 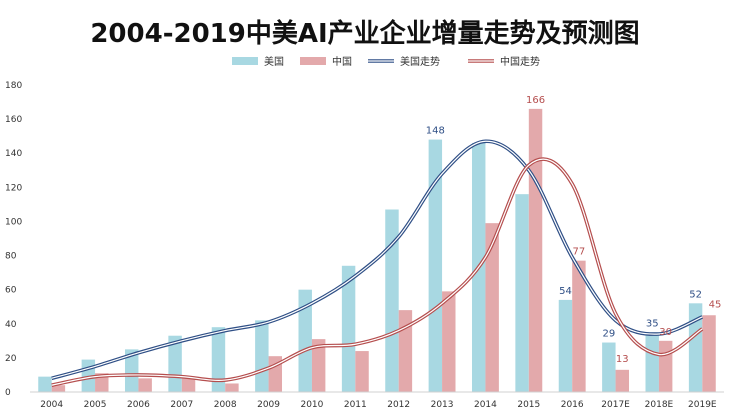 What do you see at coordinates (659, 405) in the screenshot?
I see `x-tick-label: 2018E` at bounding box center [659, 405].